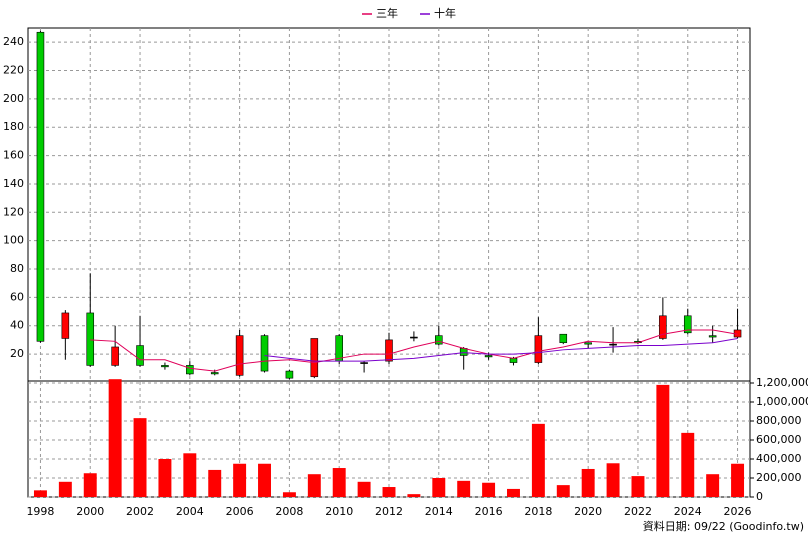 The height and width of the screenshot is (540, 808). I want to click on x-tick-label: 2002, so click(140, 511).